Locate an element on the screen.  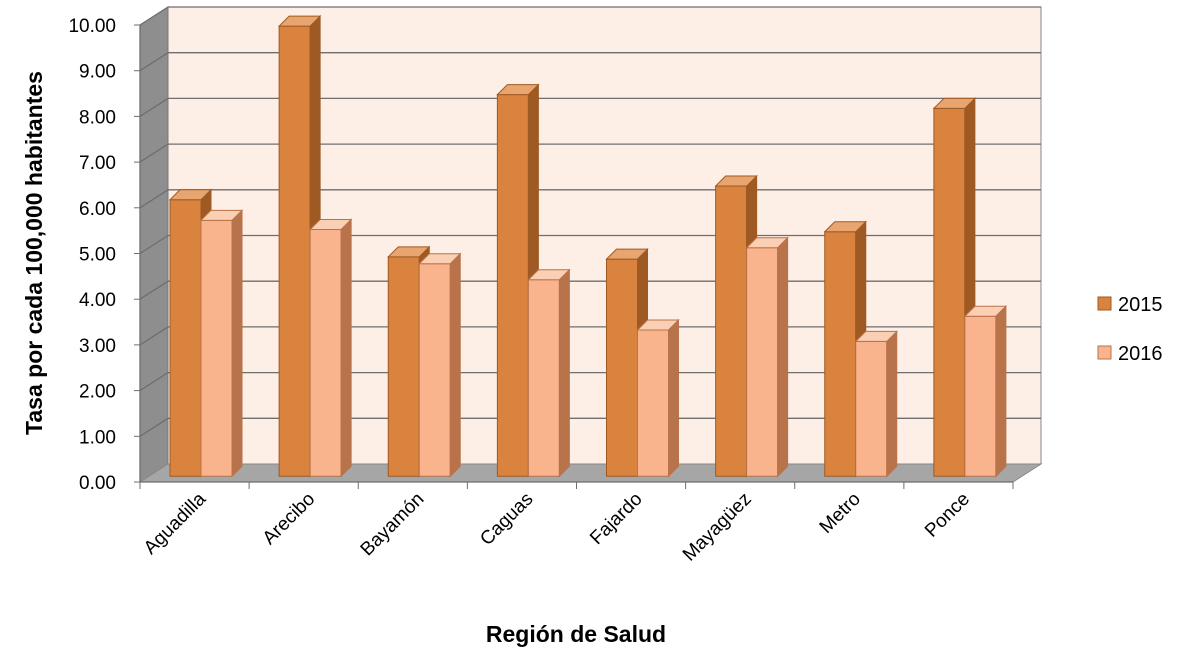
y-tick-label: 9.00 is located at coordinates (97, 72).